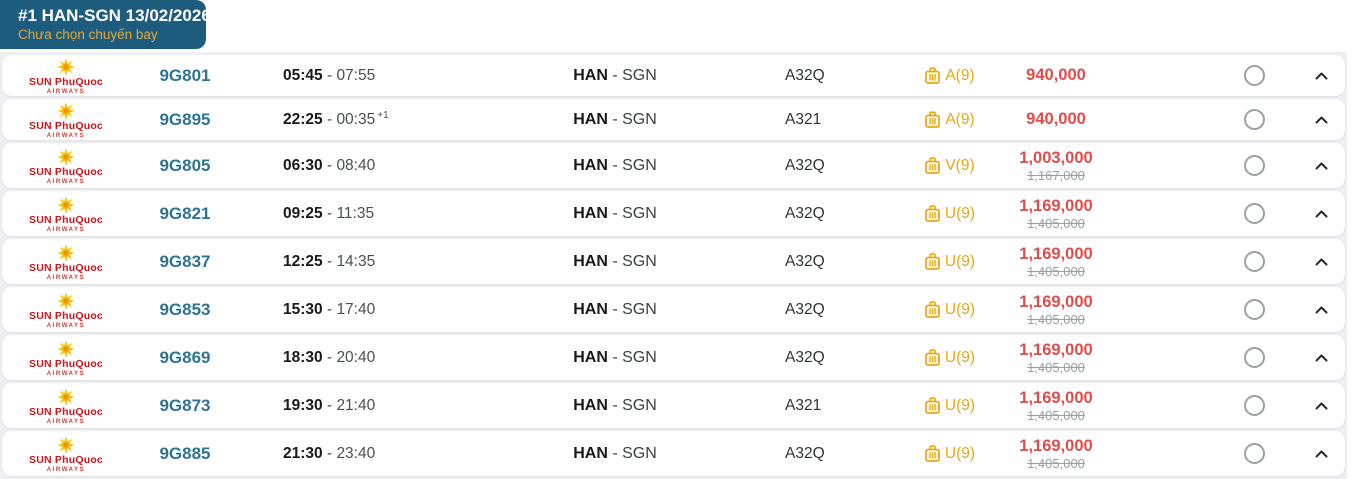  What do you see at coordinates (356, 406) in the screenshot?
I see `arrival-time: 21:40` at bounding box center [356, 406].